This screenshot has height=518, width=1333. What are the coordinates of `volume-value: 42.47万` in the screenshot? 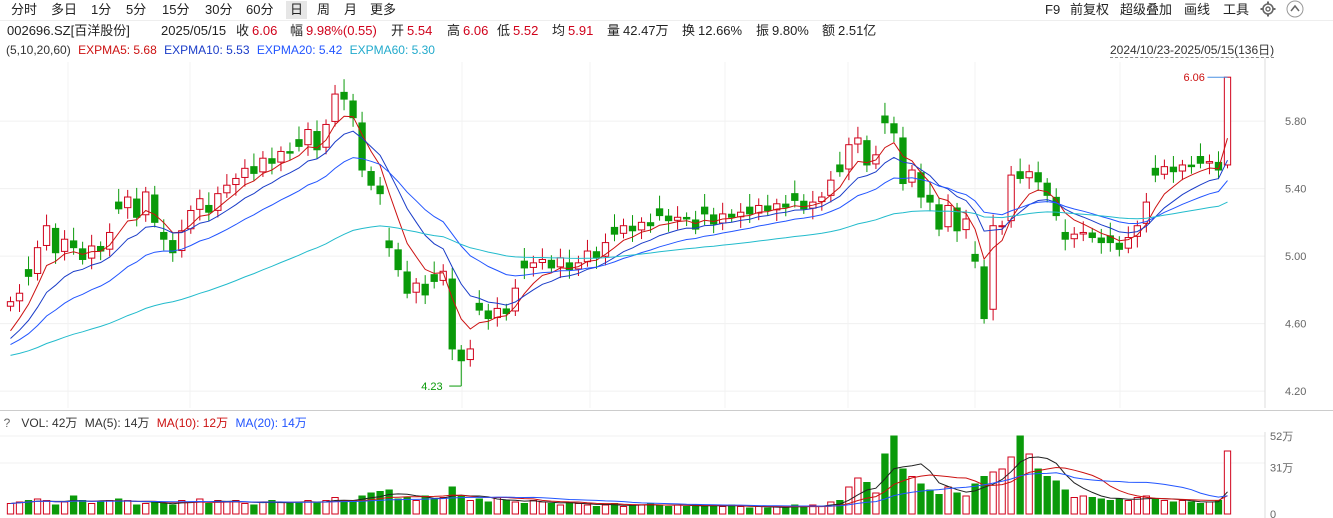 It's located at (646, 30).